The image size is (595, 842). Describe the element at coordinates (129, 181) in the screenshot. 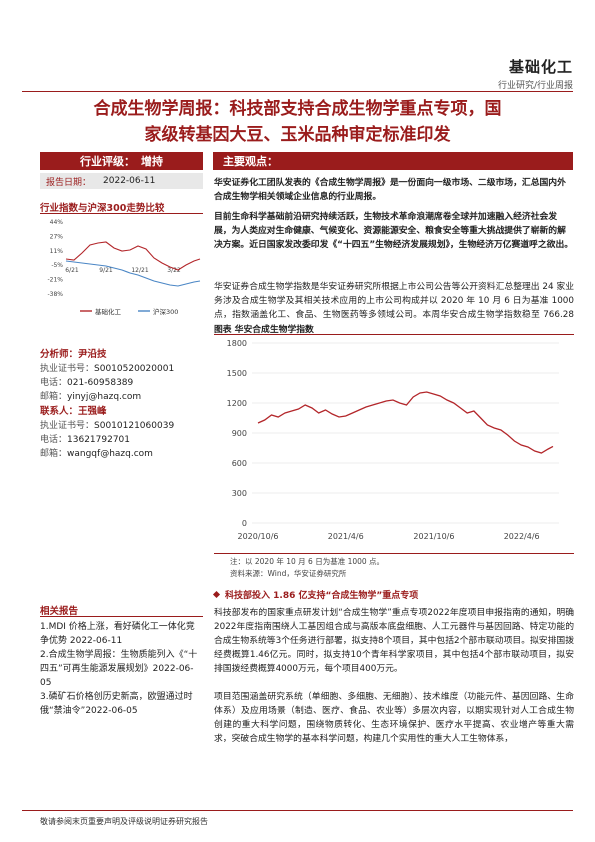

I see `report-date: 2022-06-11` at that location.